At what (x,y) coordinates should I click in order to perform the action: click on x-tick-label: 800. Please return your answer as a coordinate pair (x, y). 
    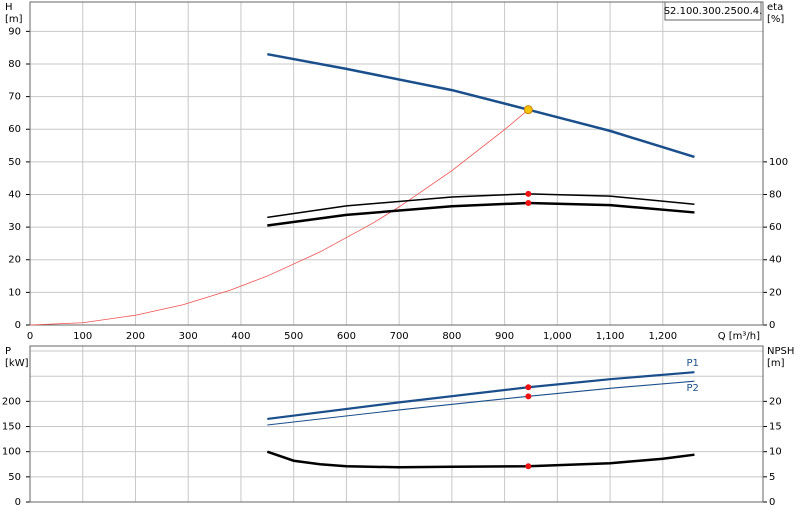
    Looking at the image, I should click on (451, 336).